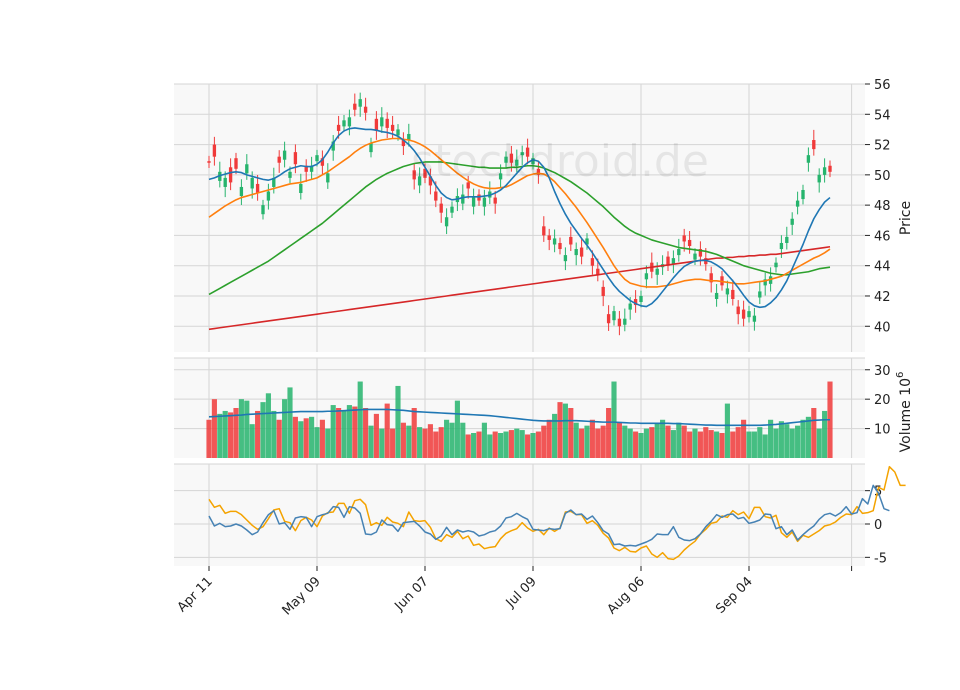 The width and height of the screenshot is (960, 690). What do you see at coordinates (880, 558) in the screenshot?
I see `osc-y-tick-label: -5` at bounding box center [880, 558].